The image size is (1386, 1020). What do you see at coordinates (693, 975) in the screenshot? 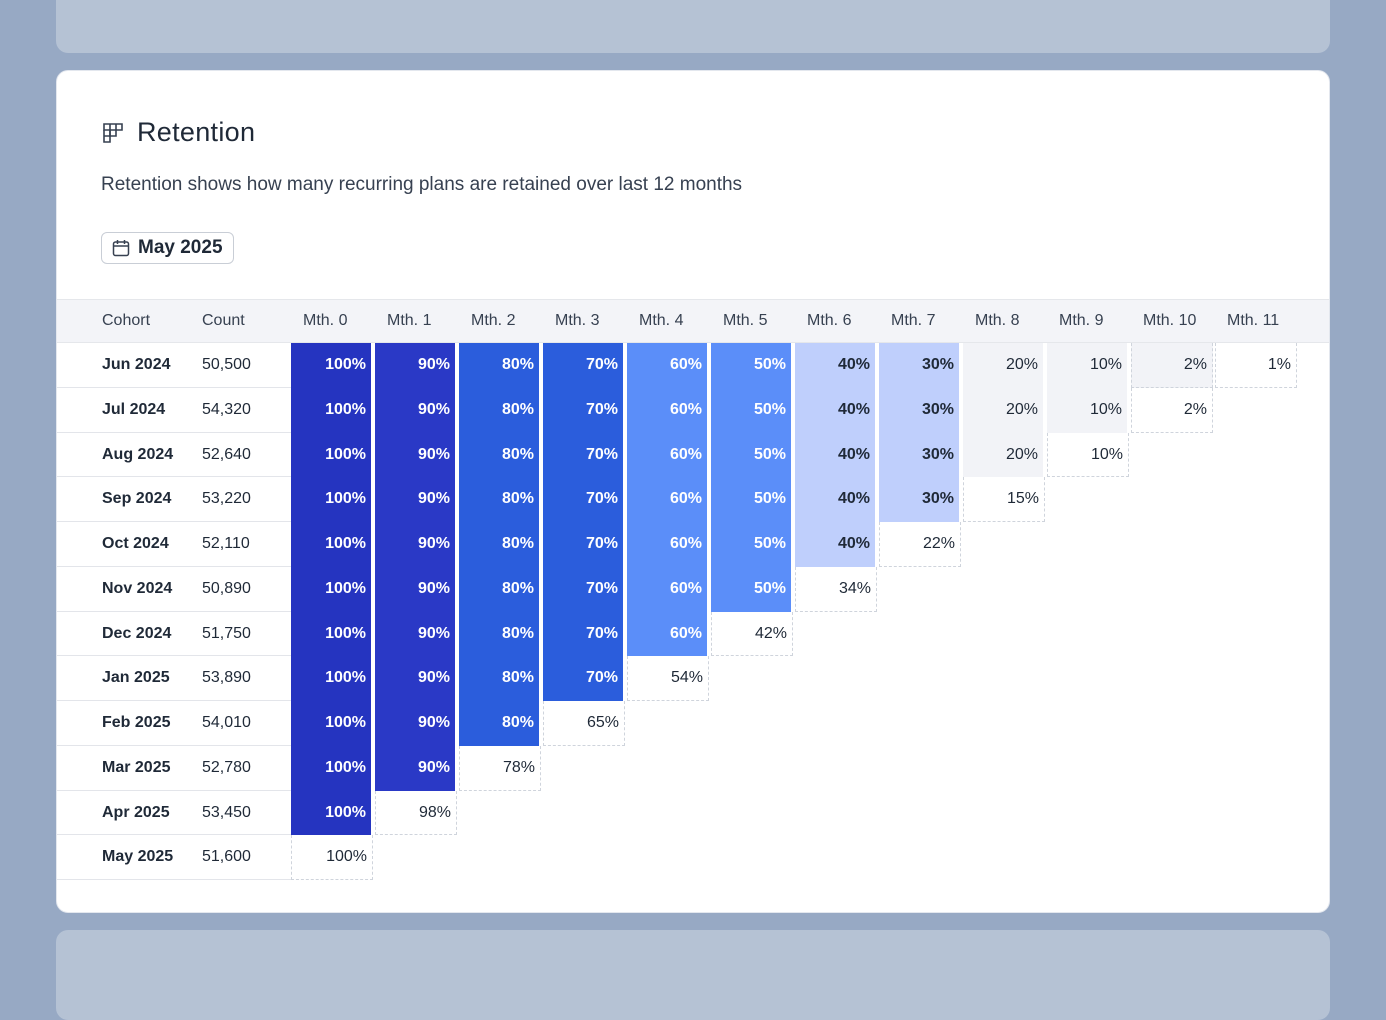
I see `next-card` at bounding box center [693, 975].